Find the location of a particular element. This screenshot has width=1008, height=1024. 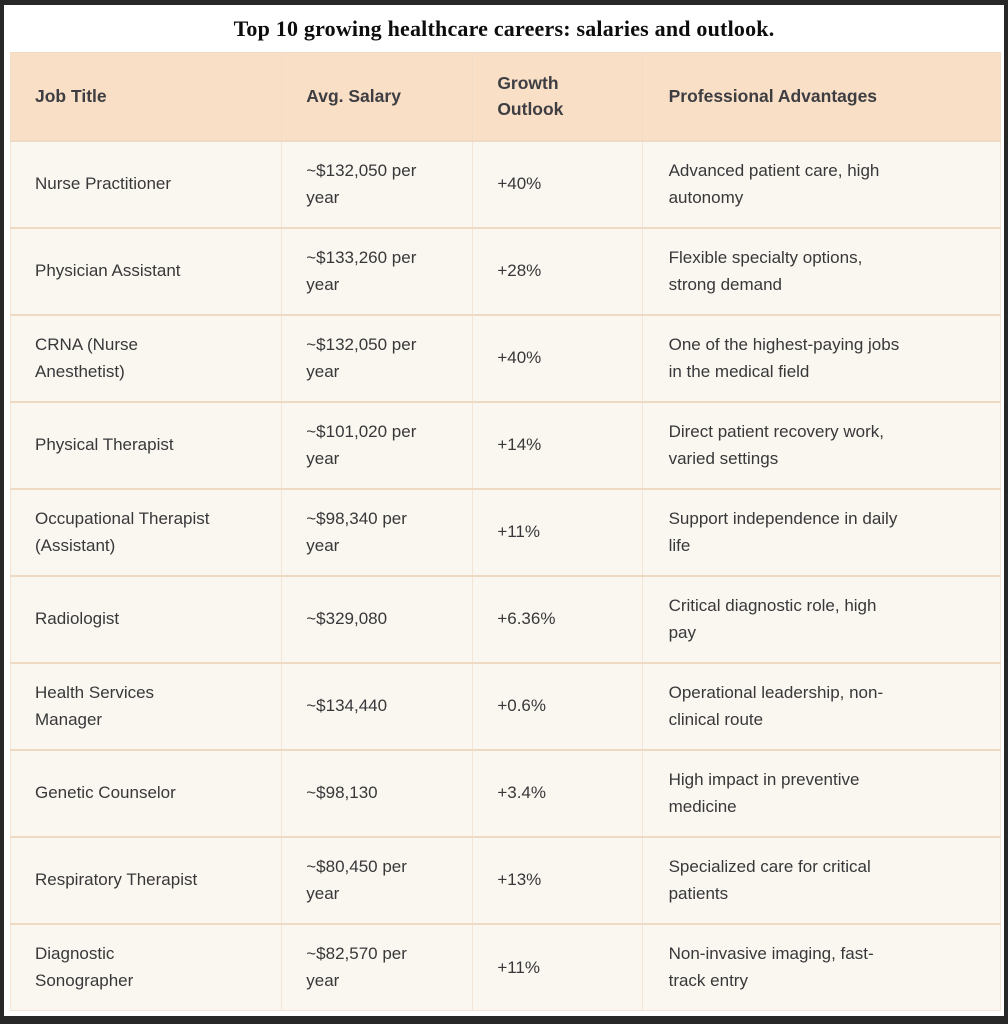

job-title-cell: Nurse Practitioner is located at coordinates (146, 183).